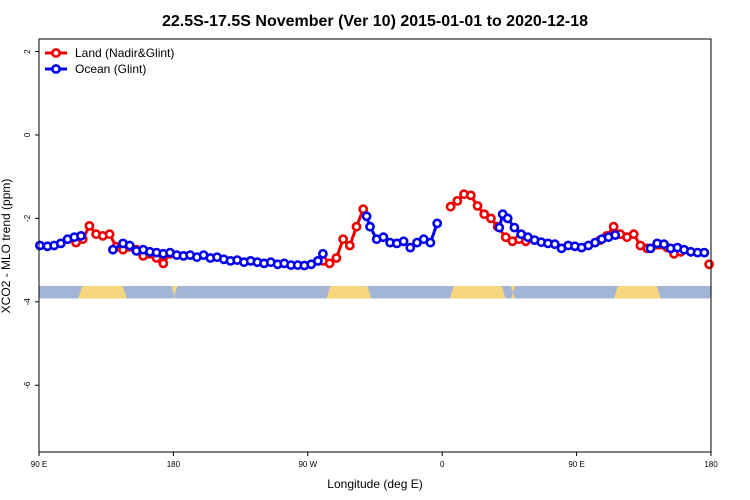  What do you see at coordinates (6, 246) in the screenshot?
I see `y-axis-label: XCO2 - MLO trend (ppm)` at bounding box center [6, 246].